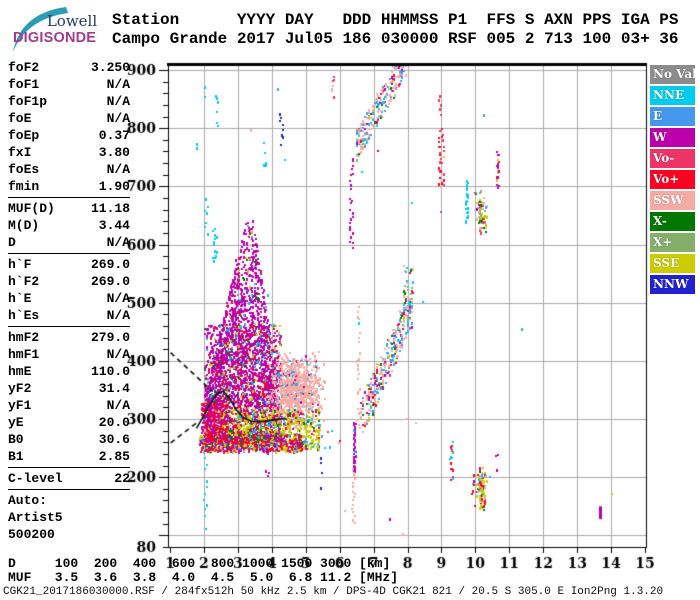  What do you see at coordinates (69, 225) in the screenshot?
I see `param-row-md: M(D) 3.44` at bounding box center [69, 225].